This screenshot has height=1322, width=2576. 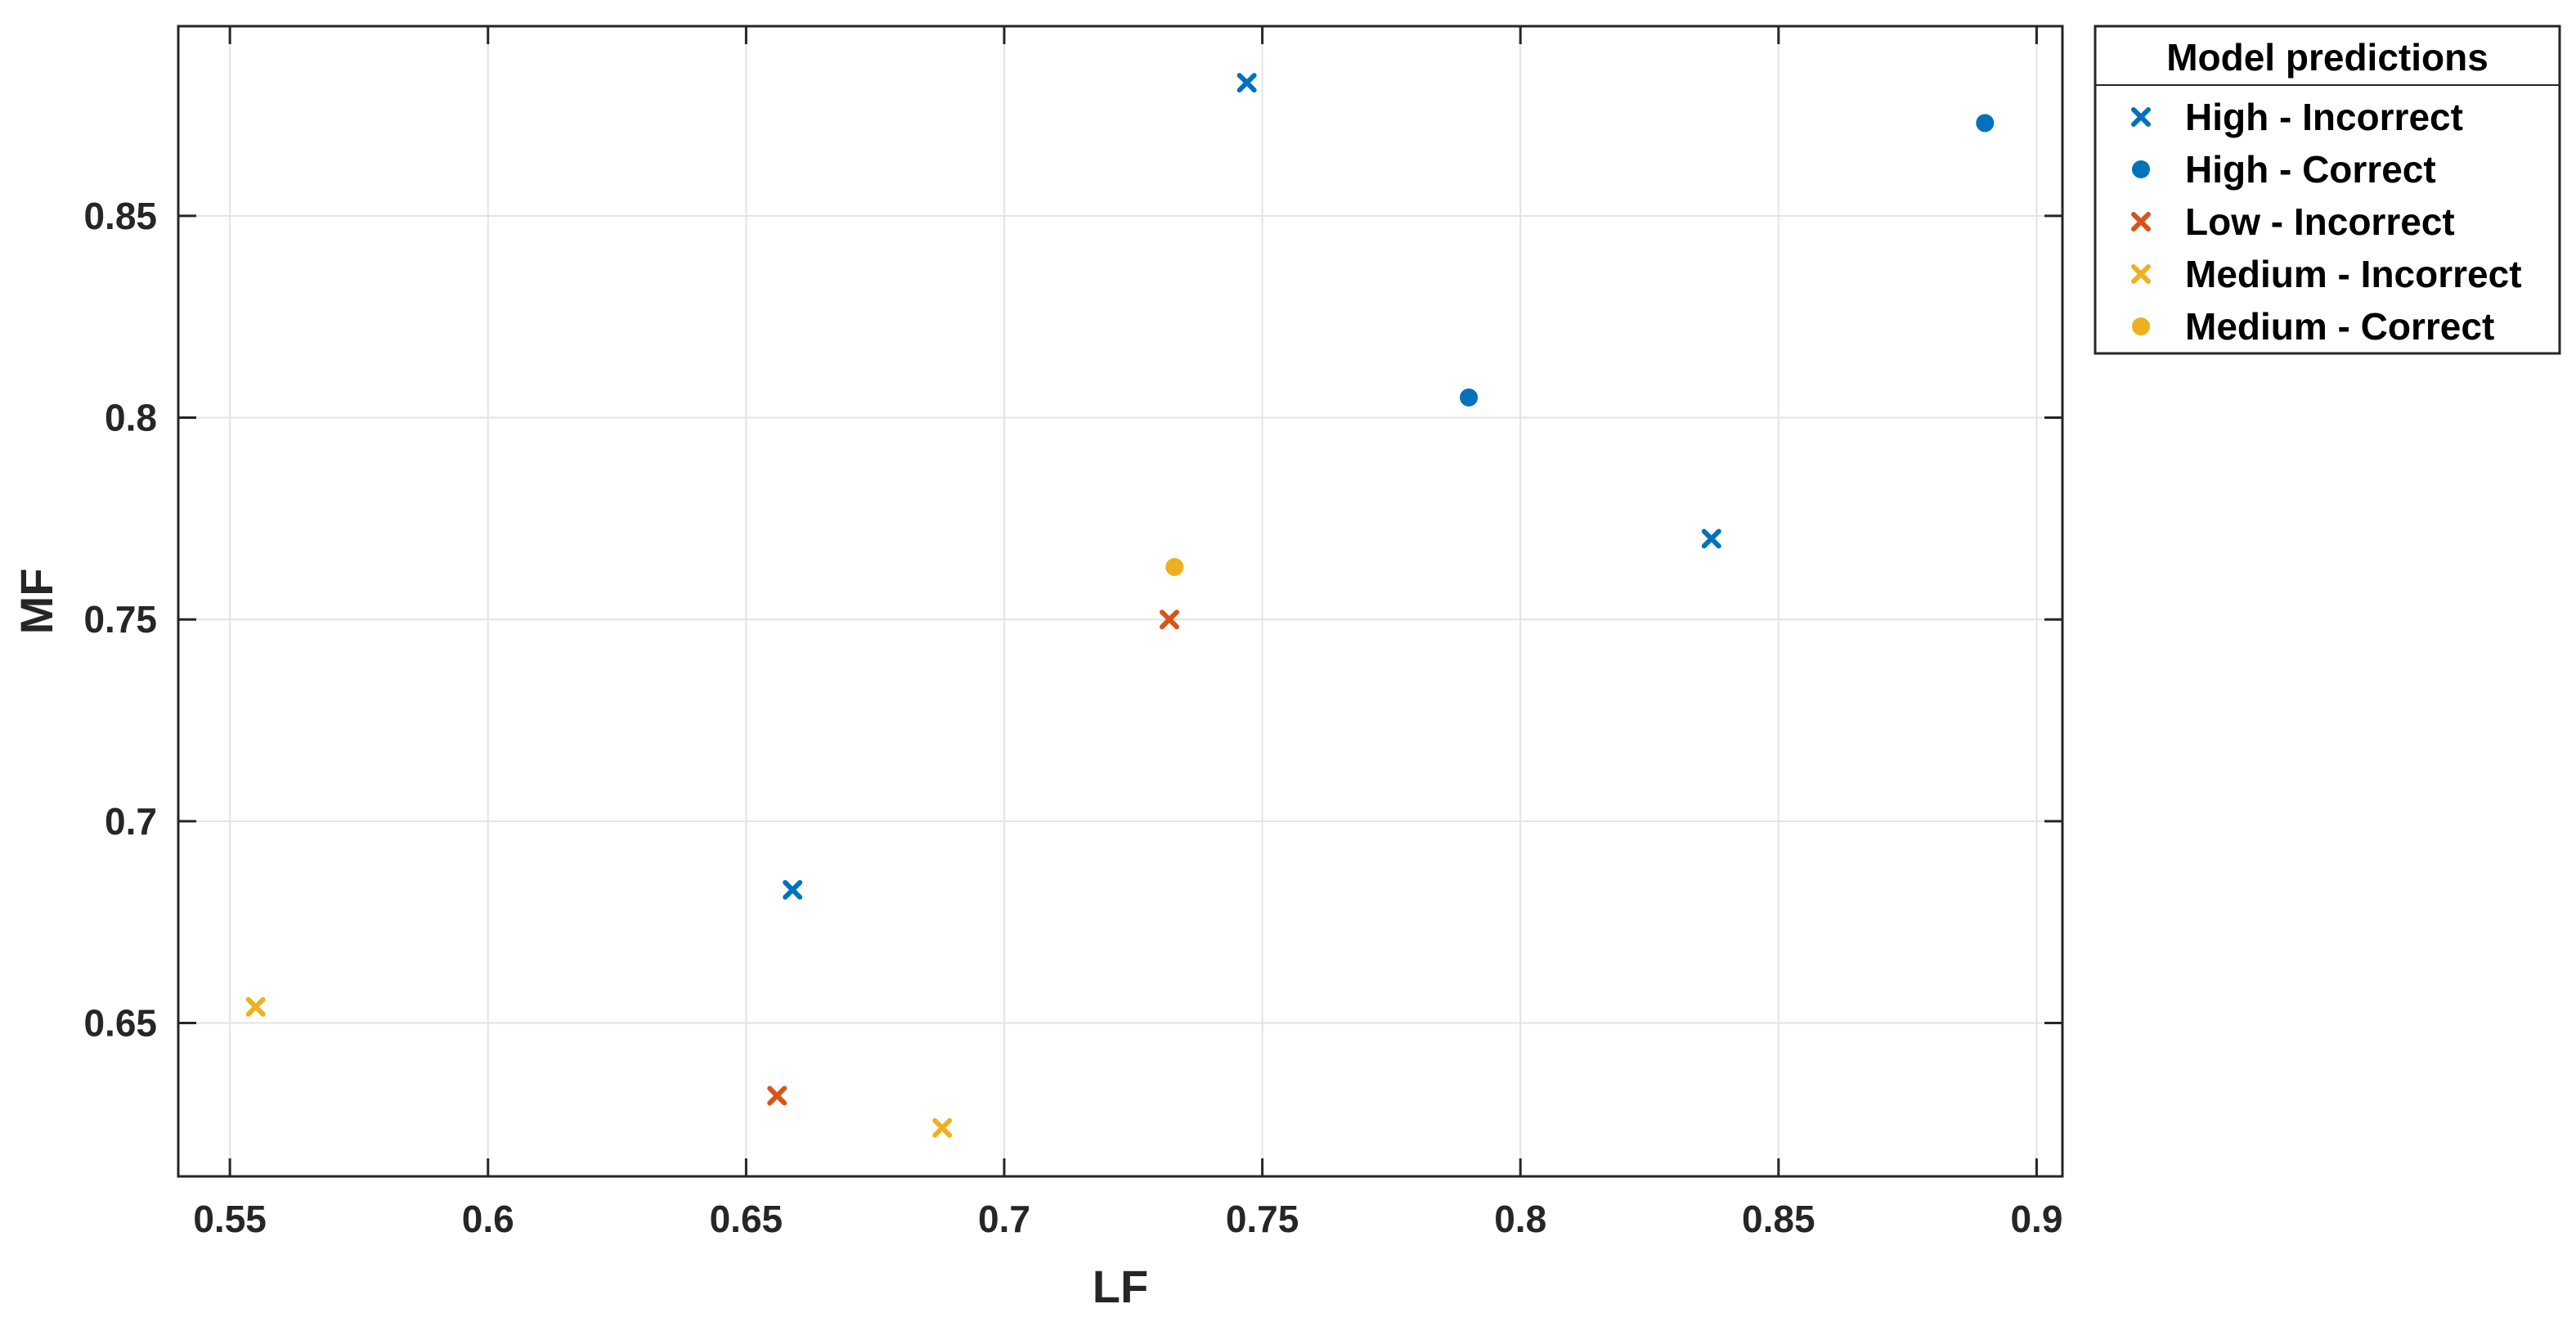 What do you see at coordinates (2339, 326) in the screenshot?
I see `legend-entry-label: Medium - Correct` at bounding box center [2339, 326].